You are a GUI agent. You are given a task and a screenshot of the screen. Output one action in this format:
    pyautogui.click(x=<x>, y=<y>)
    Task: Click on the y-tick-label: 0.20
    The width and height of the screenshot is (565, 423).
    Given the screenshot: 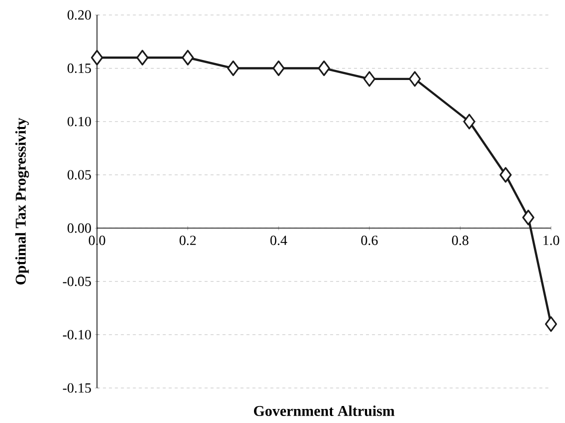 What is the action you would take?
    pyautogui.click(x=79, y=15)
    